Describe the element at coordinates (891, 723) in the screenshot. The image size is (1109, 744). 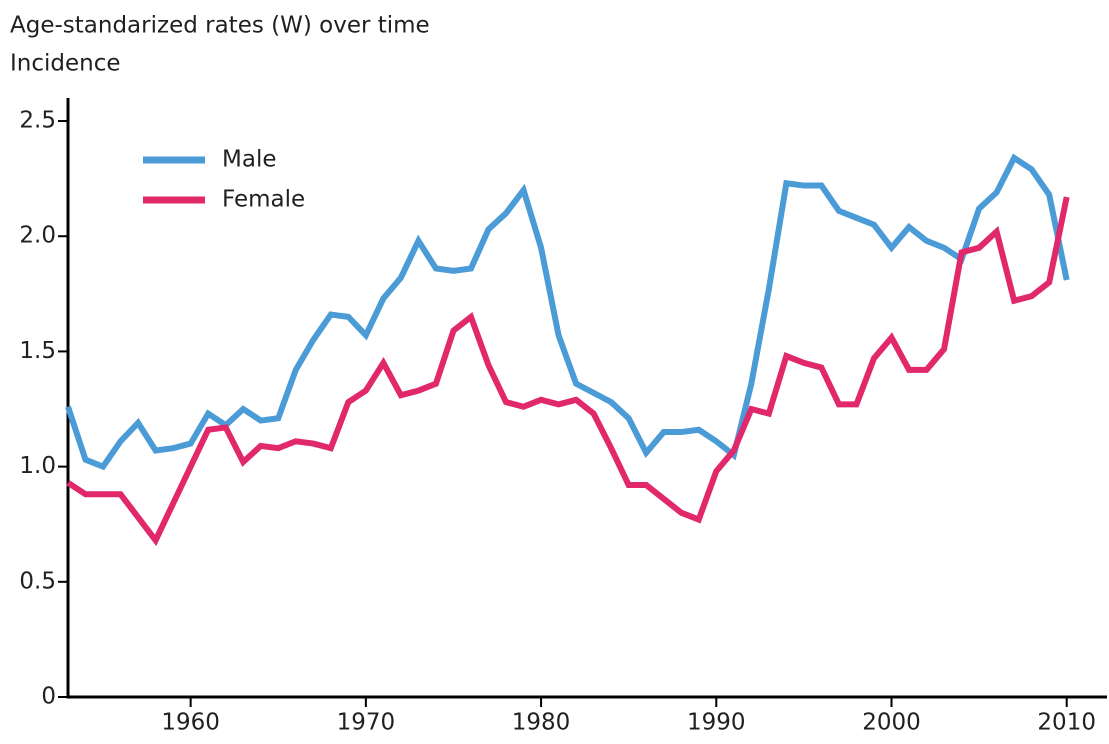
I see `x-tick-label: 2000` at that location.